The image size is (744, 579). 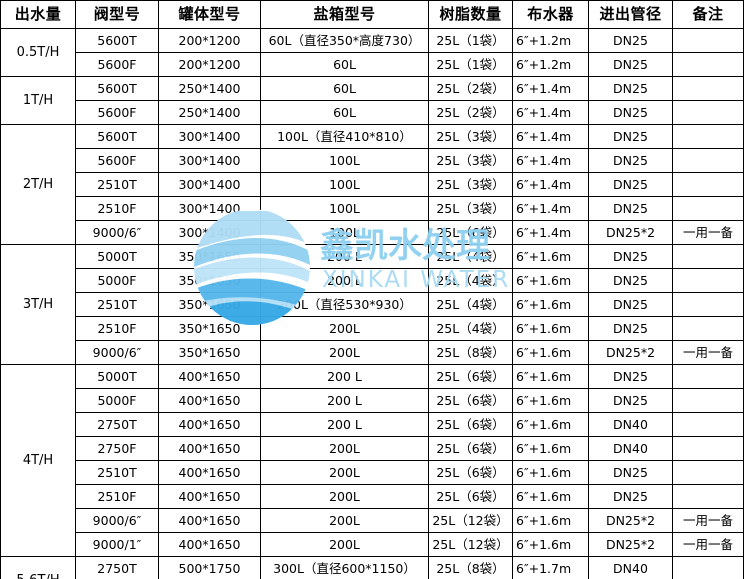 I want to click on cell-salt-tank-model: 200L（直径530*930）, so click(x=344, y=304).